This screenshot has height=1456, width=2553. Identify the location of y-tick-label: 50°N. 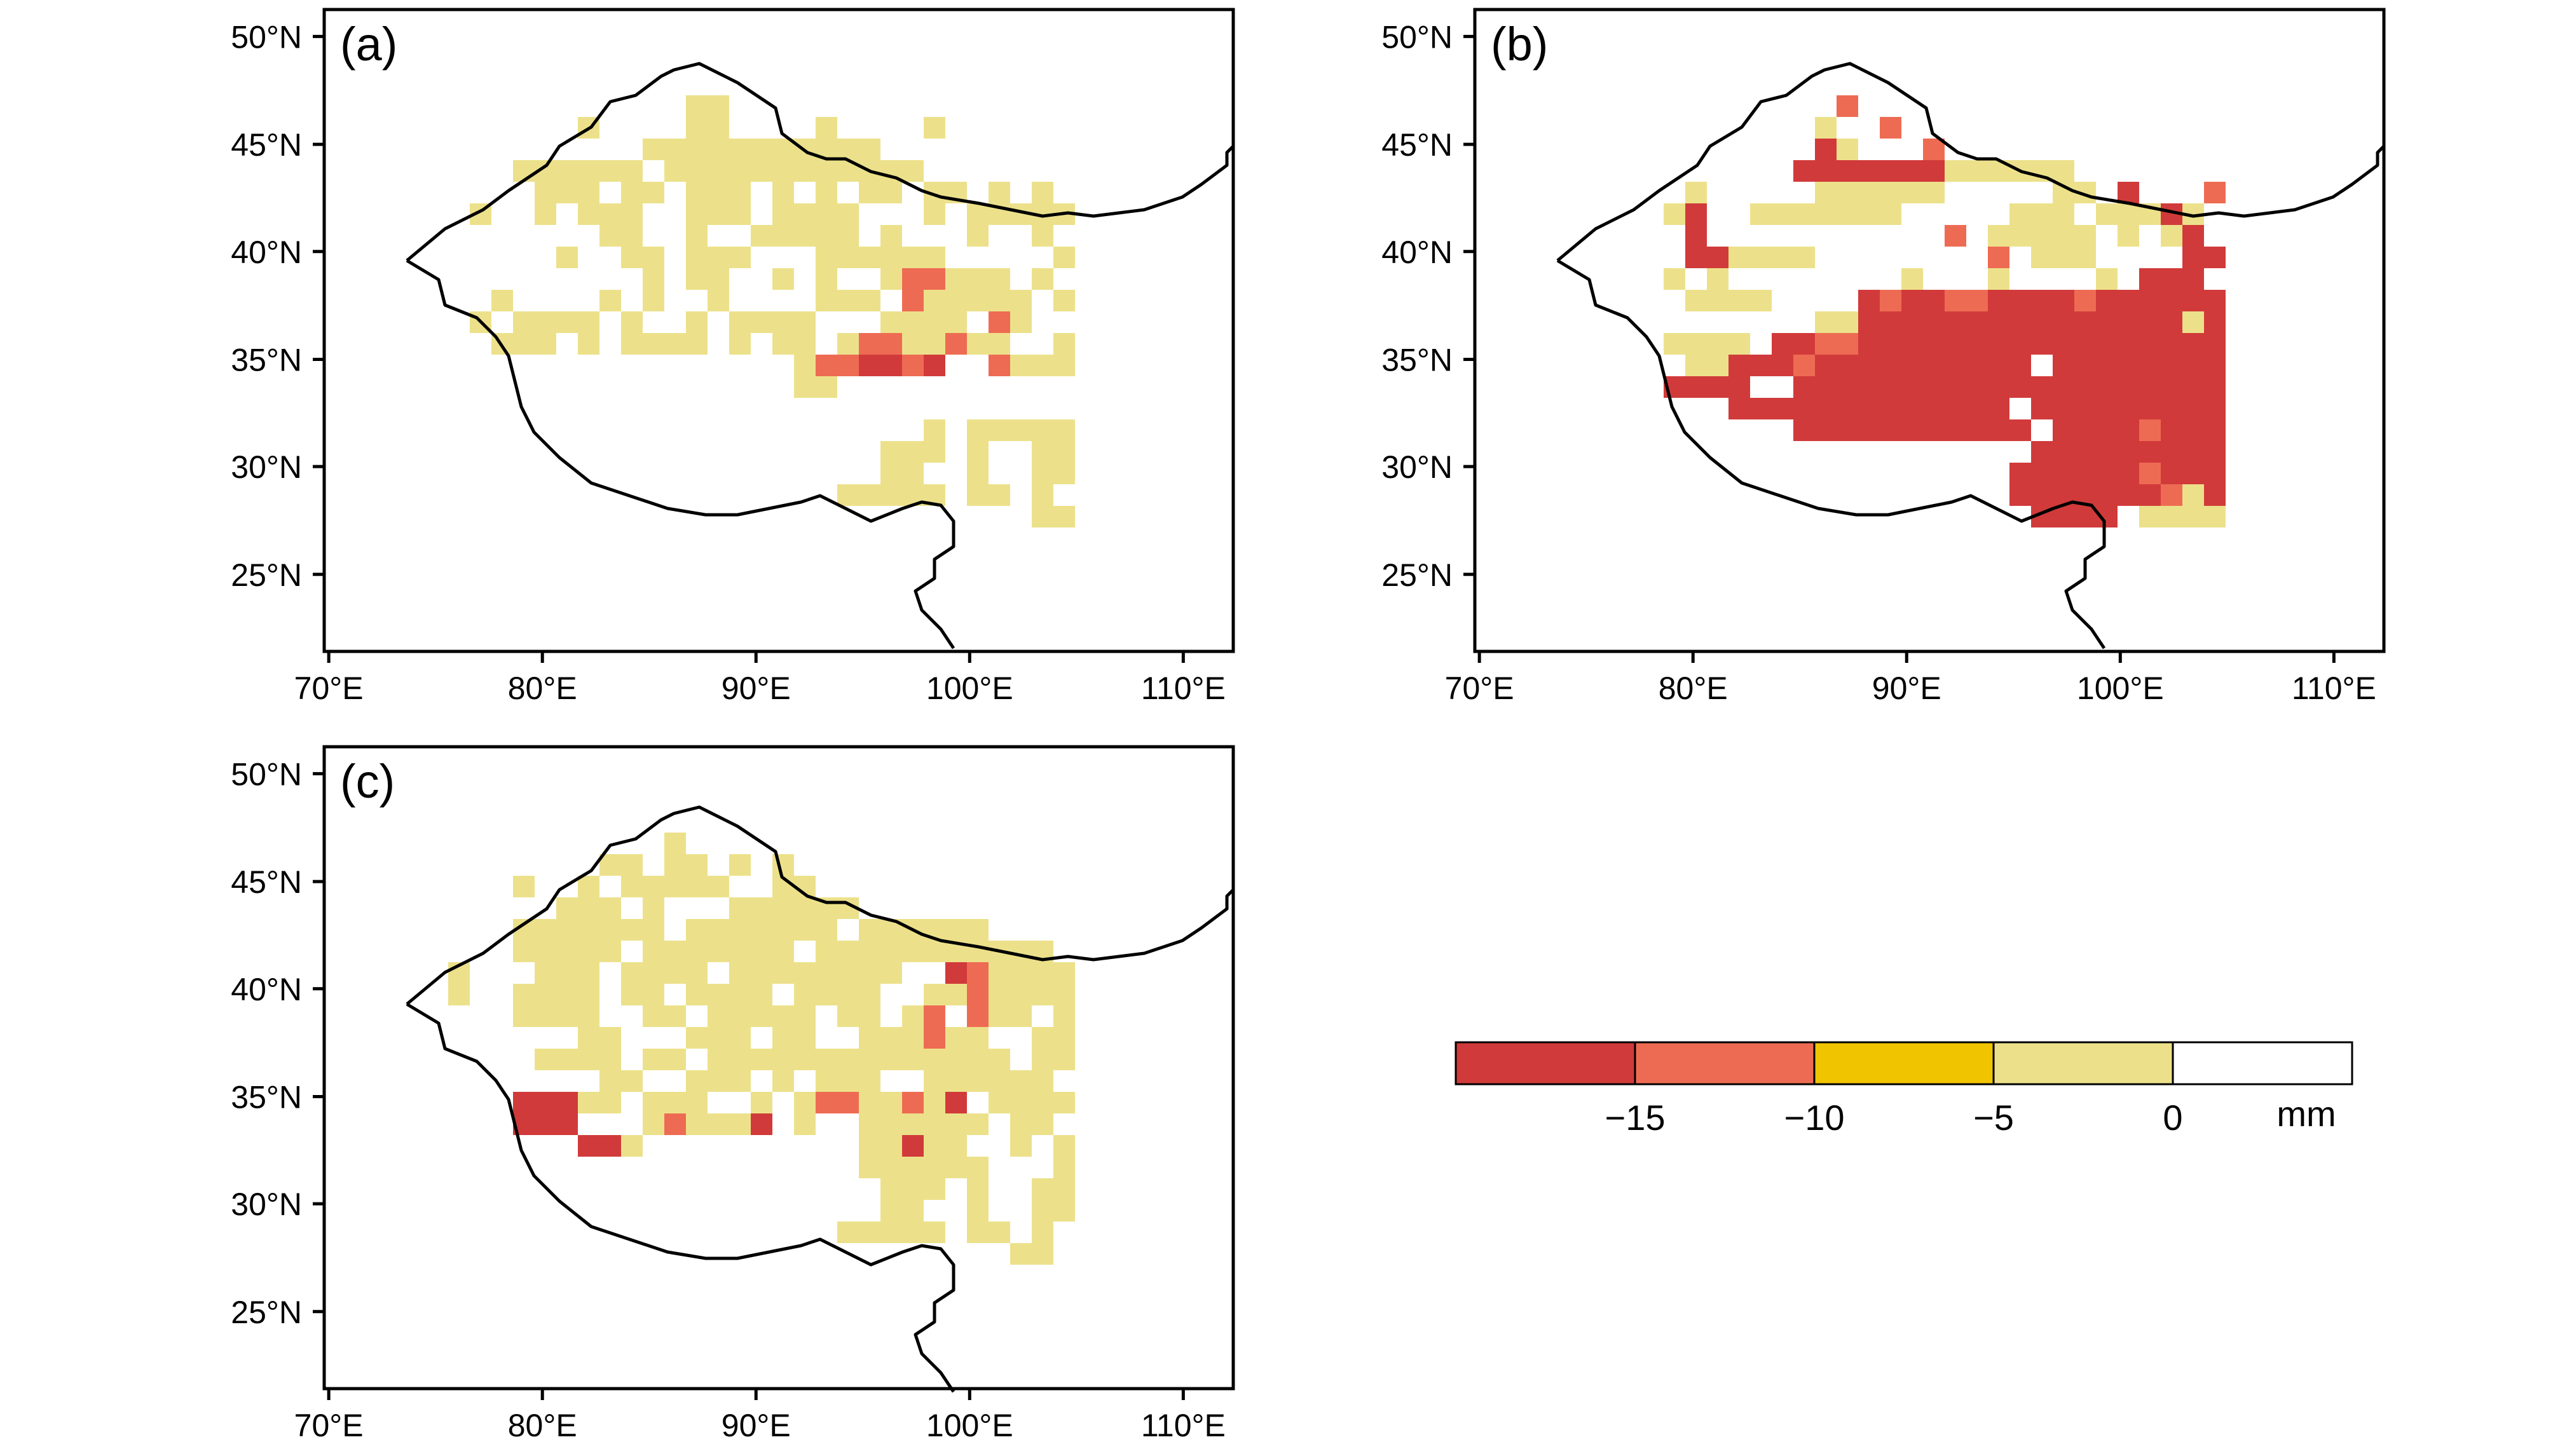
(1417, 37).